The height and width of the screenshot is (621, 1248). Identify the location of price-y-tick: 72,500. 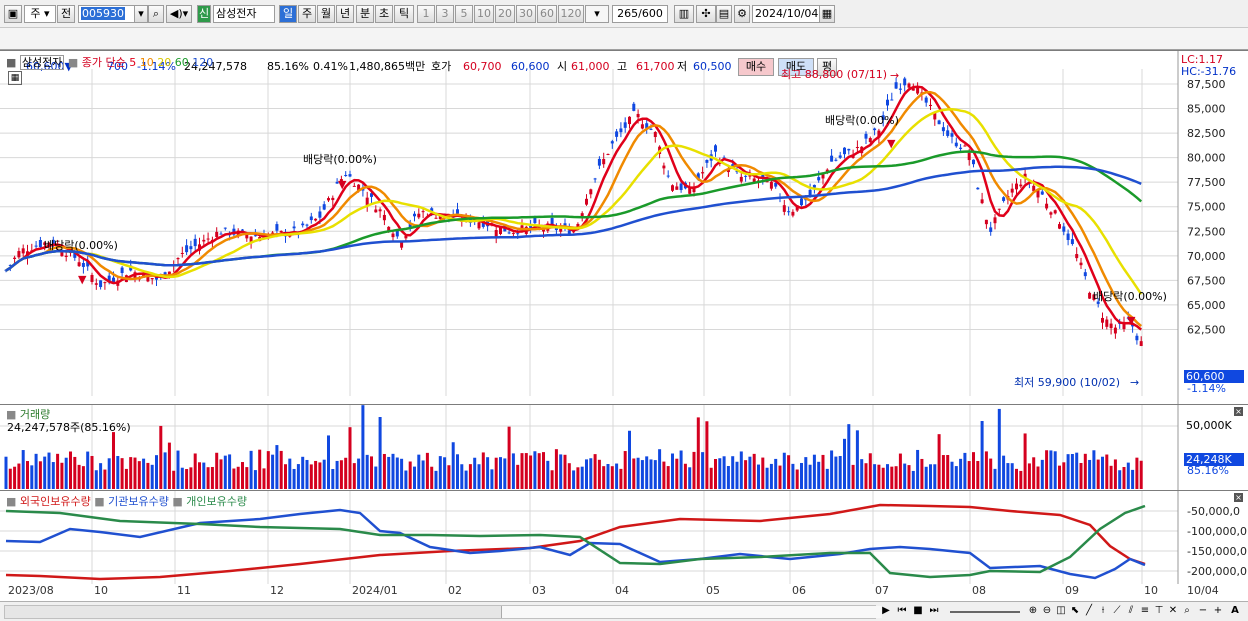
(1206, 231).